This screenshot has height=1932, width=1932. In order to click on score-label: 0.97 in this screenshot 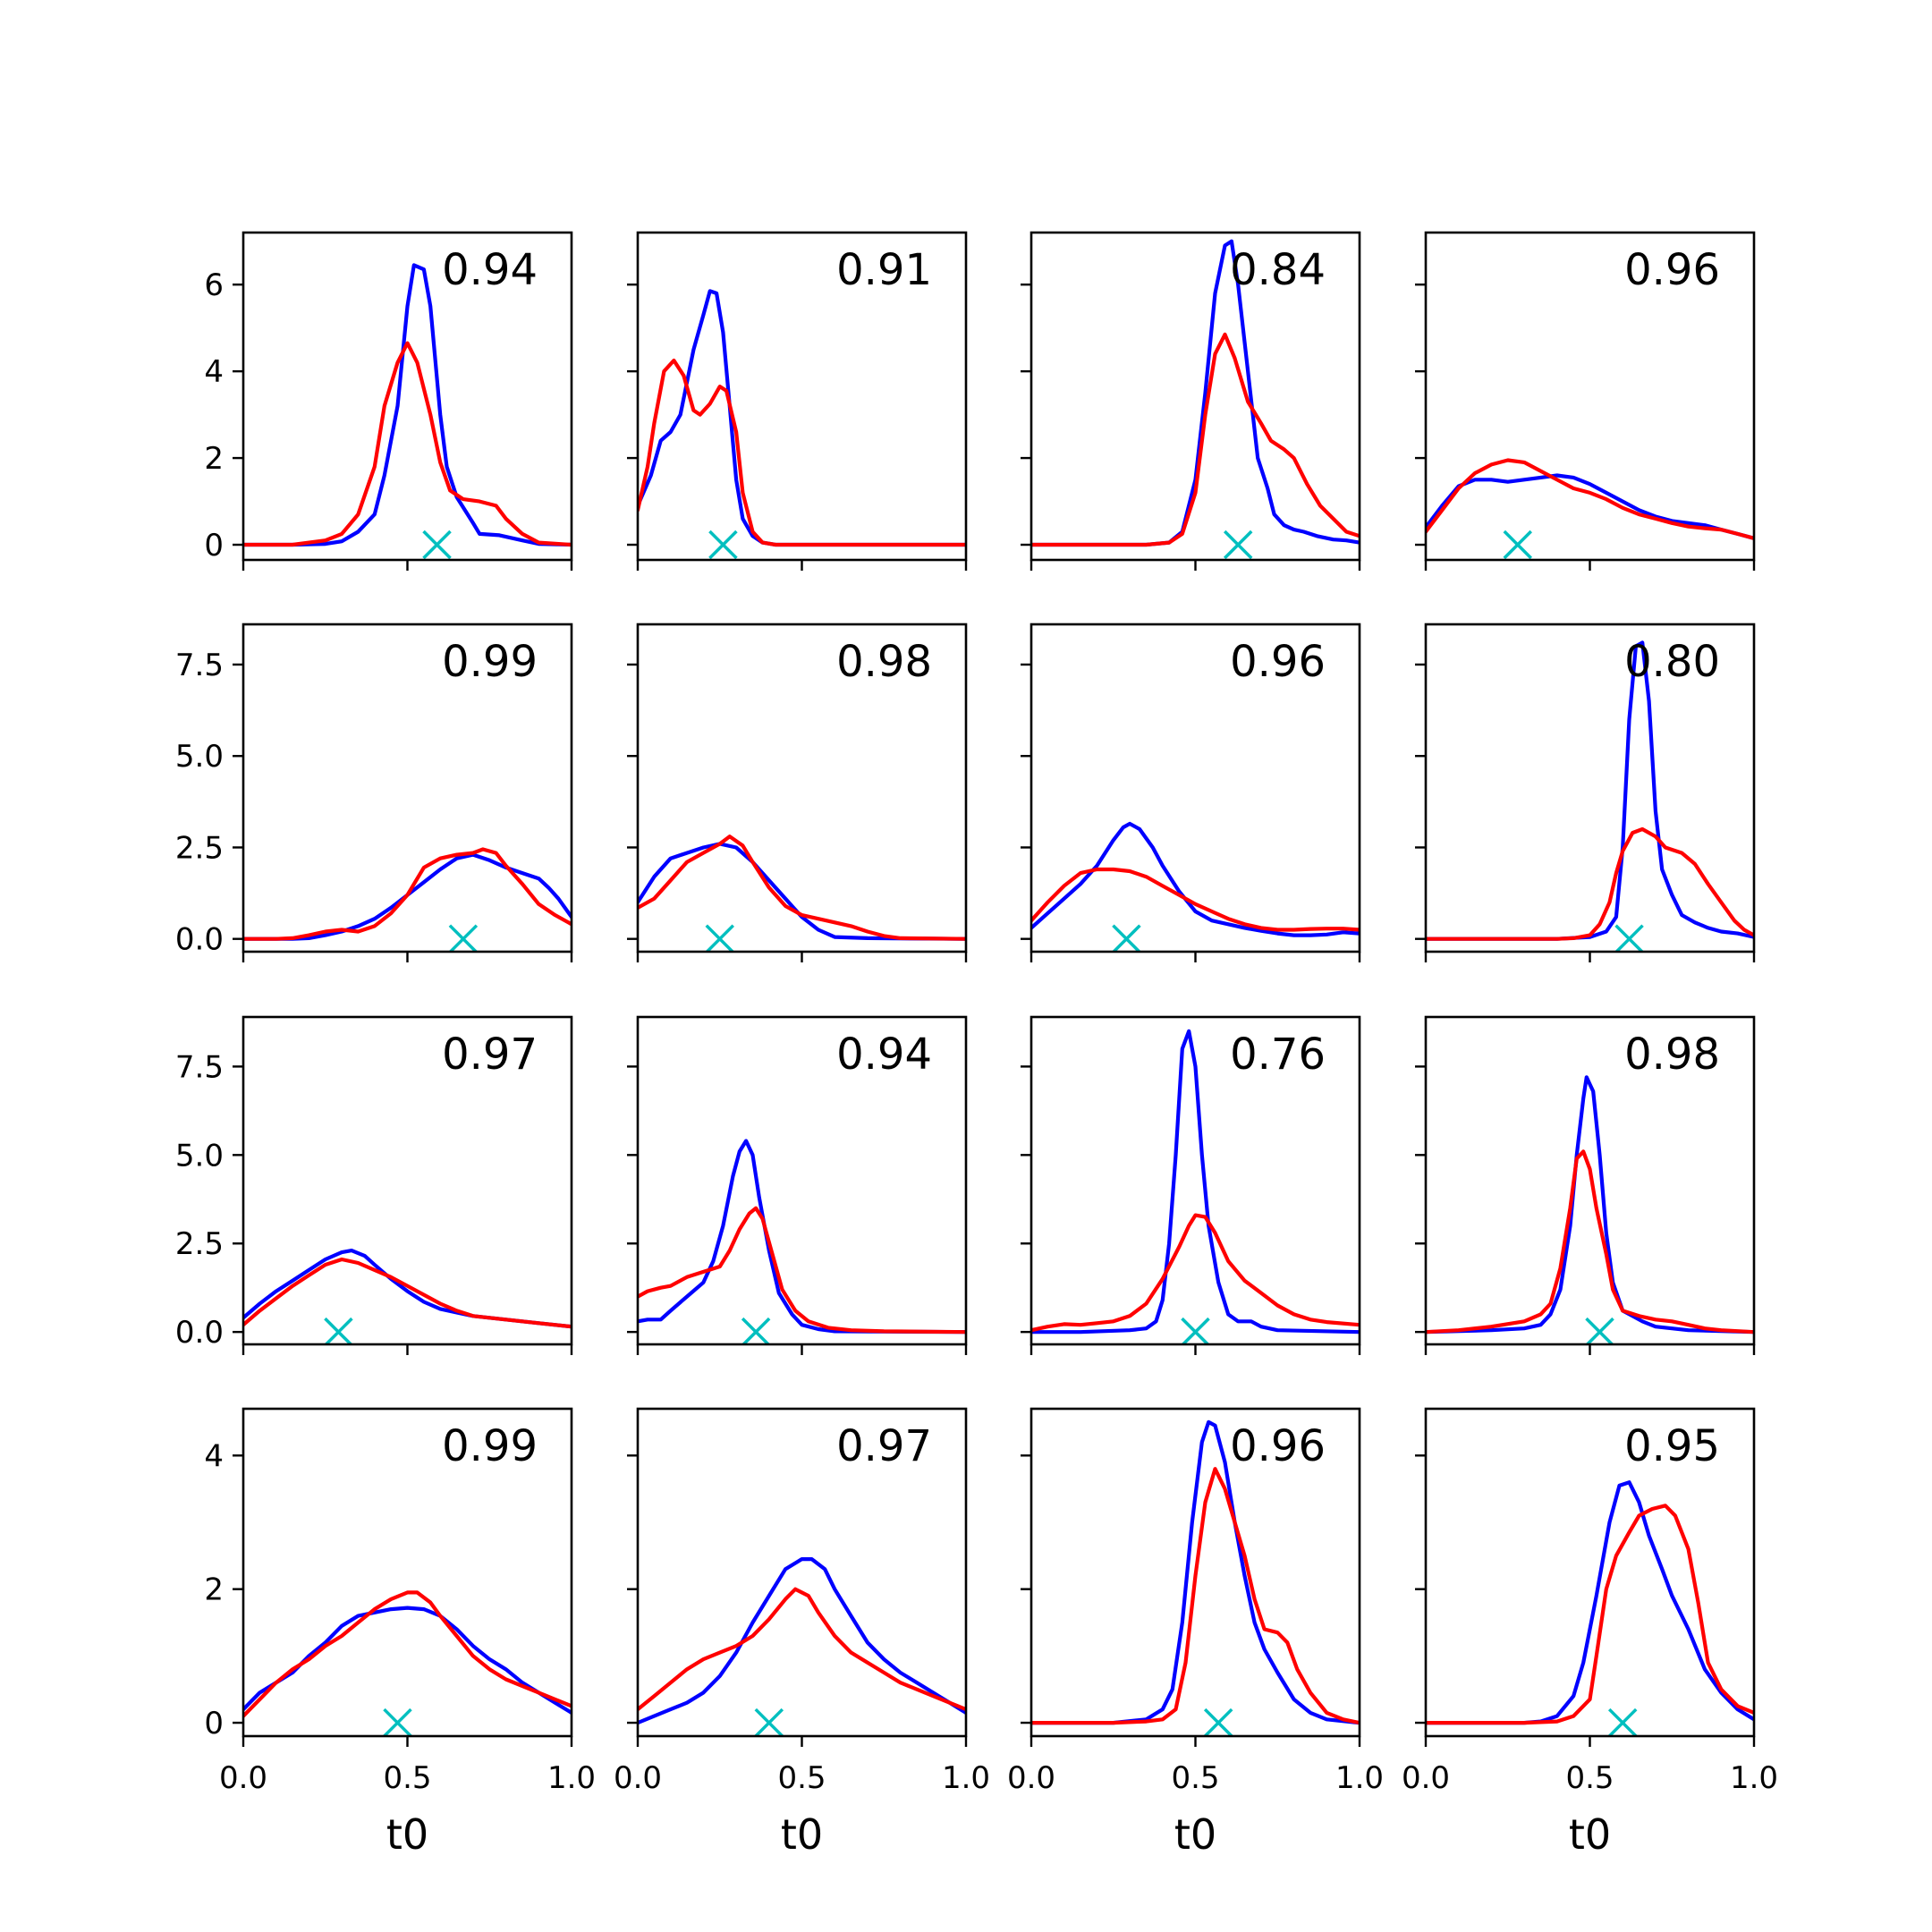, I will do `click(490, 1055)`.